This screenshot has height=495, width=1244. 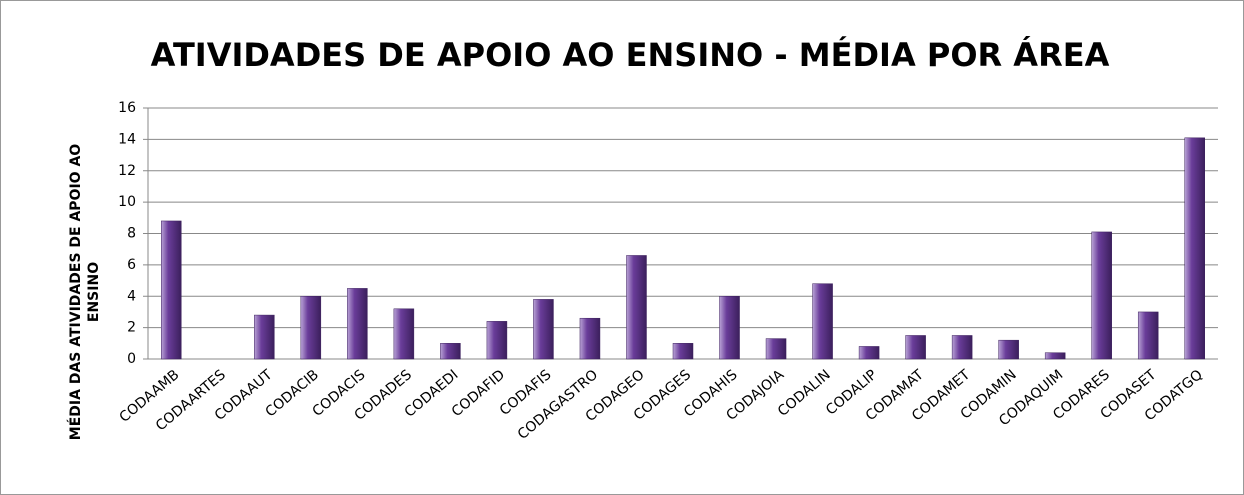 What do you see at coordinates (131, 359) in the screenshot?
I see `y-tick-label: 0` at bounding box center [131, 359].